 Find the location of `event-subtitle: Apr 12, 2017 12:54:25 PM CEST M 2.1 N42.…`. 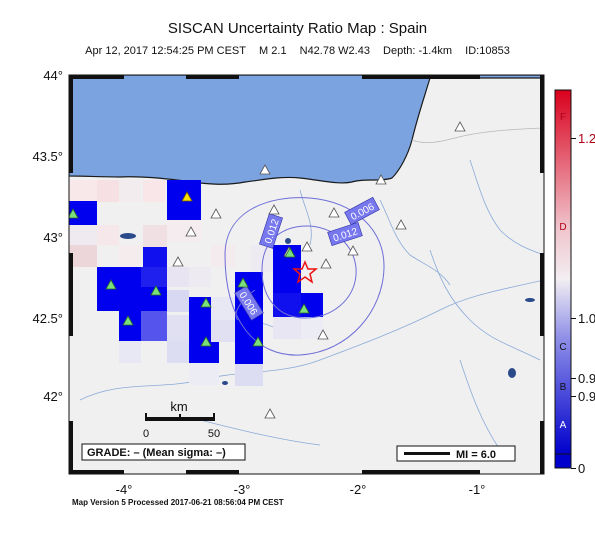

event-subtitle: Apr 12, 2017 12:54:25 PM CEST M 2.1 N42.… is located at coordinates (297, 51).